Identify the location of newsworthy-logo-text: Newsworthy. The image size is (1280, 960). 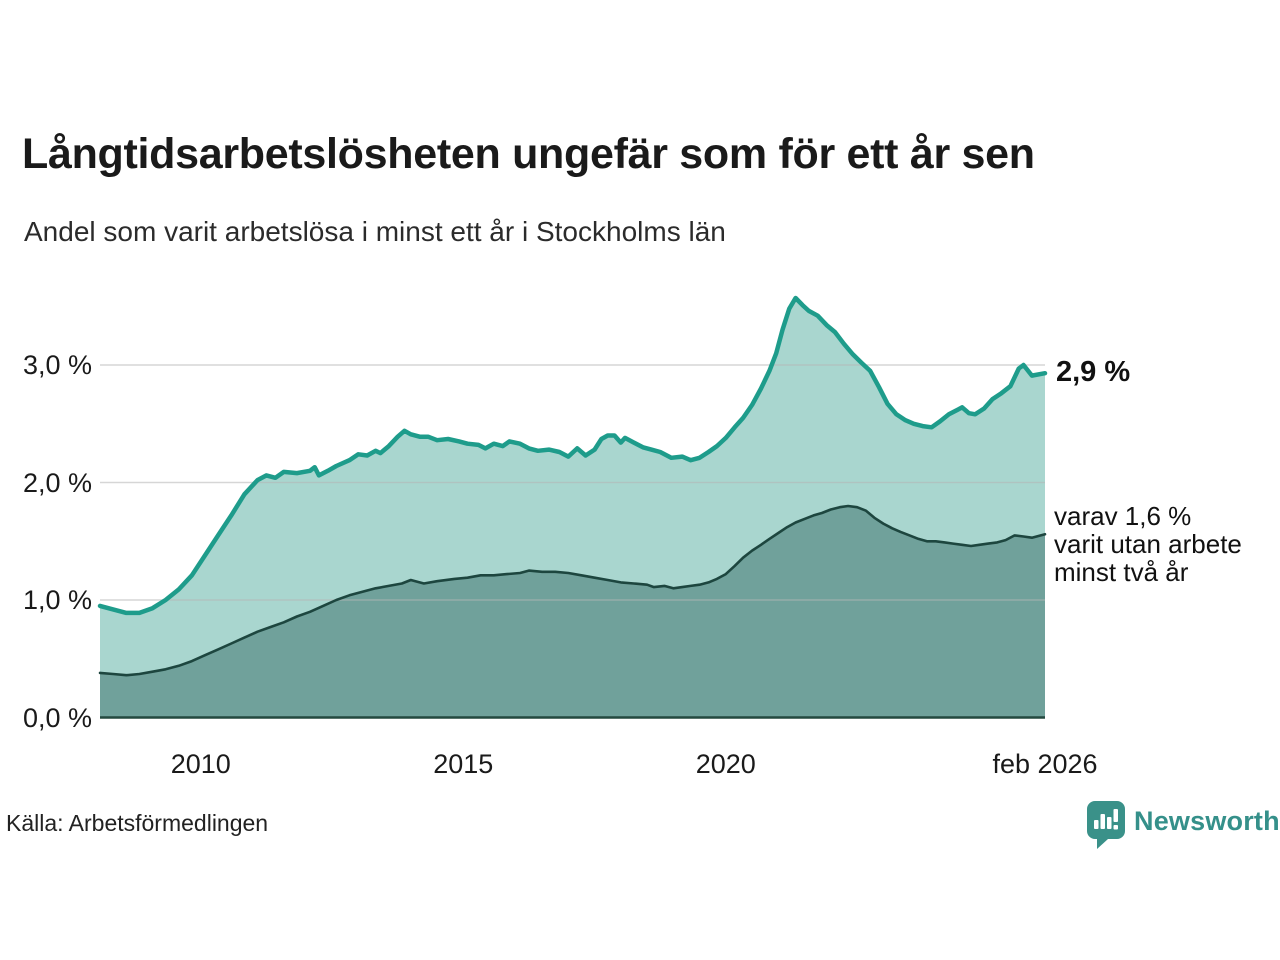
(1207, 821).